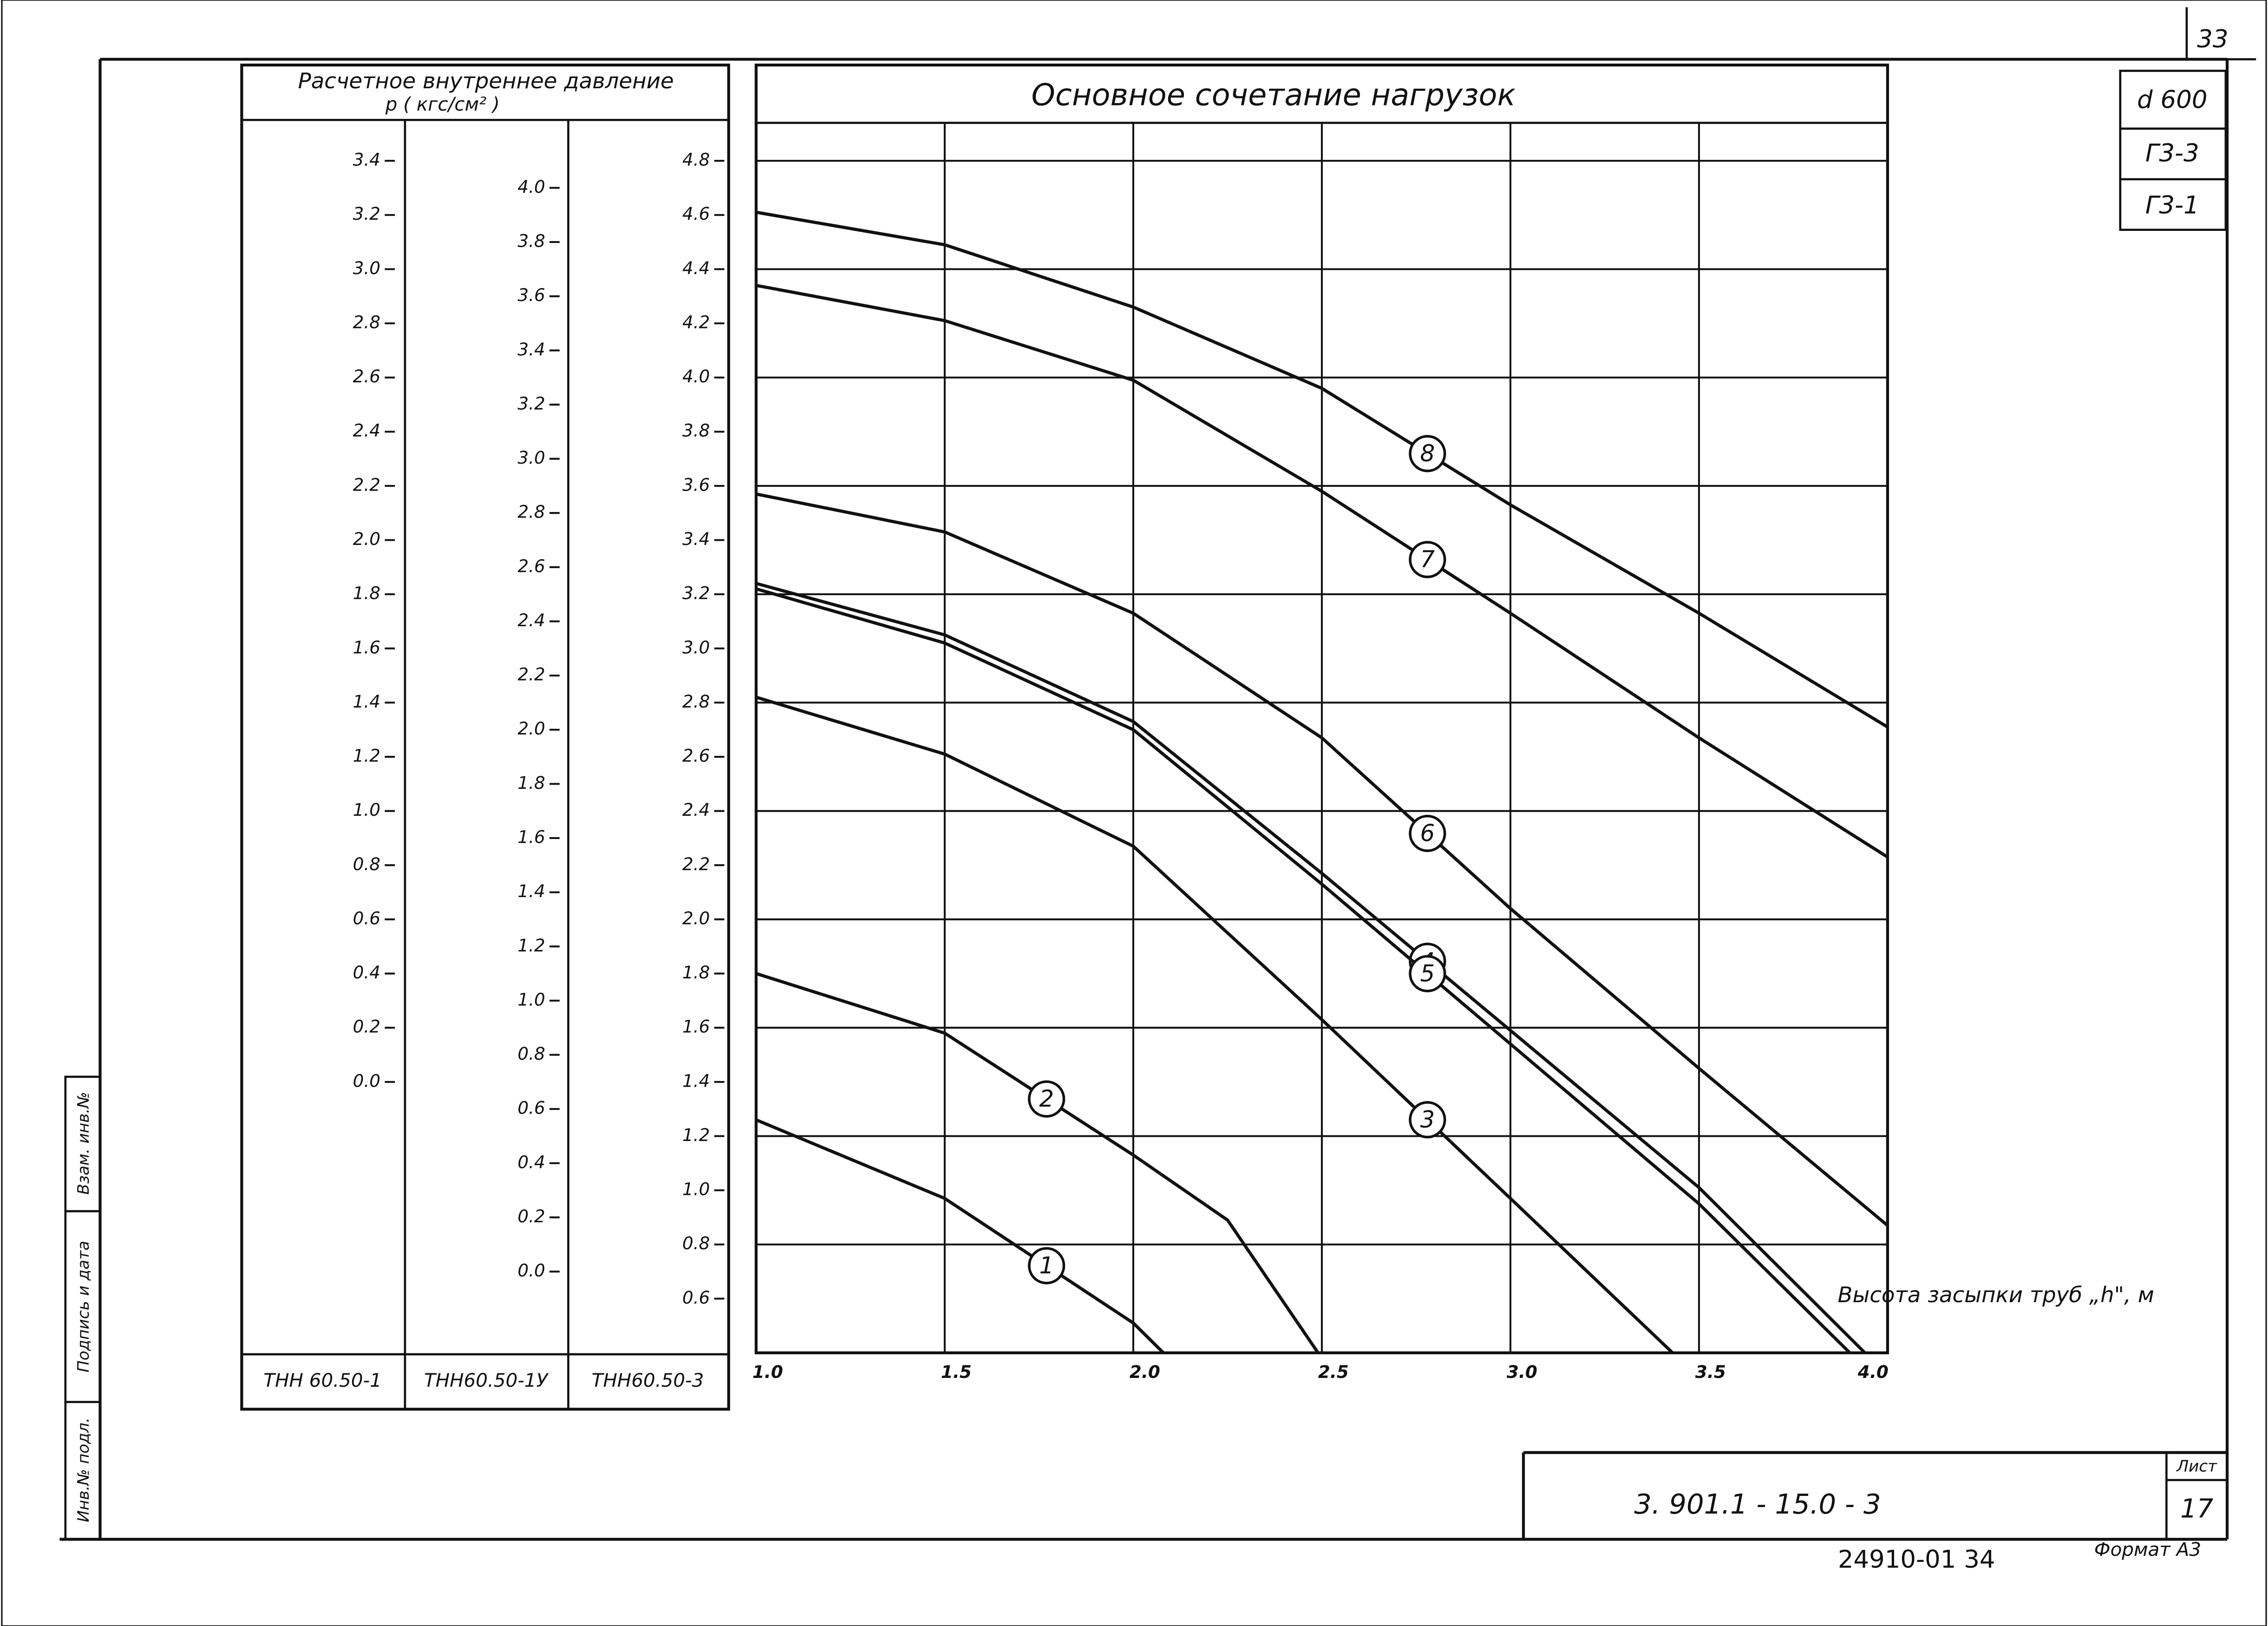 Image resolution: width=2268 pixels, height=1626 pixels. Describe the element at coordinates (2172, 205) in the screenshot. I see `code-g3-1: Г3-1` at that location.